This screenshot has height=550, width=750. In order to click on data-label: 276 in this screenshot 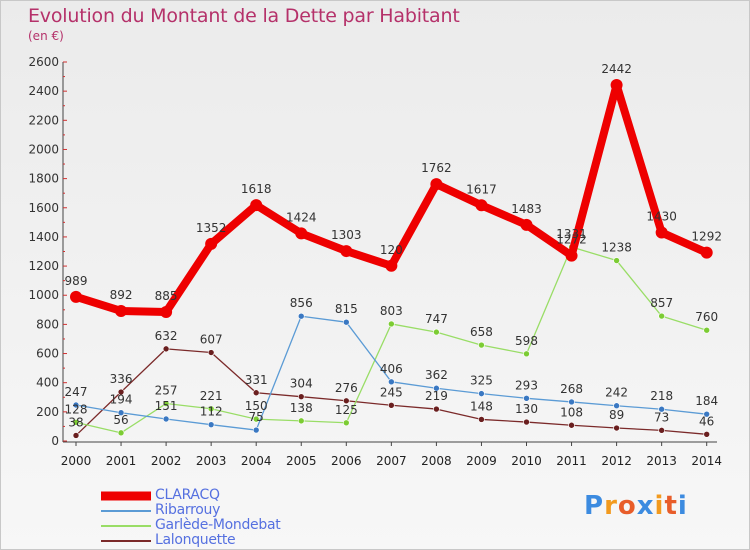, I will do `click(346, 388)`.